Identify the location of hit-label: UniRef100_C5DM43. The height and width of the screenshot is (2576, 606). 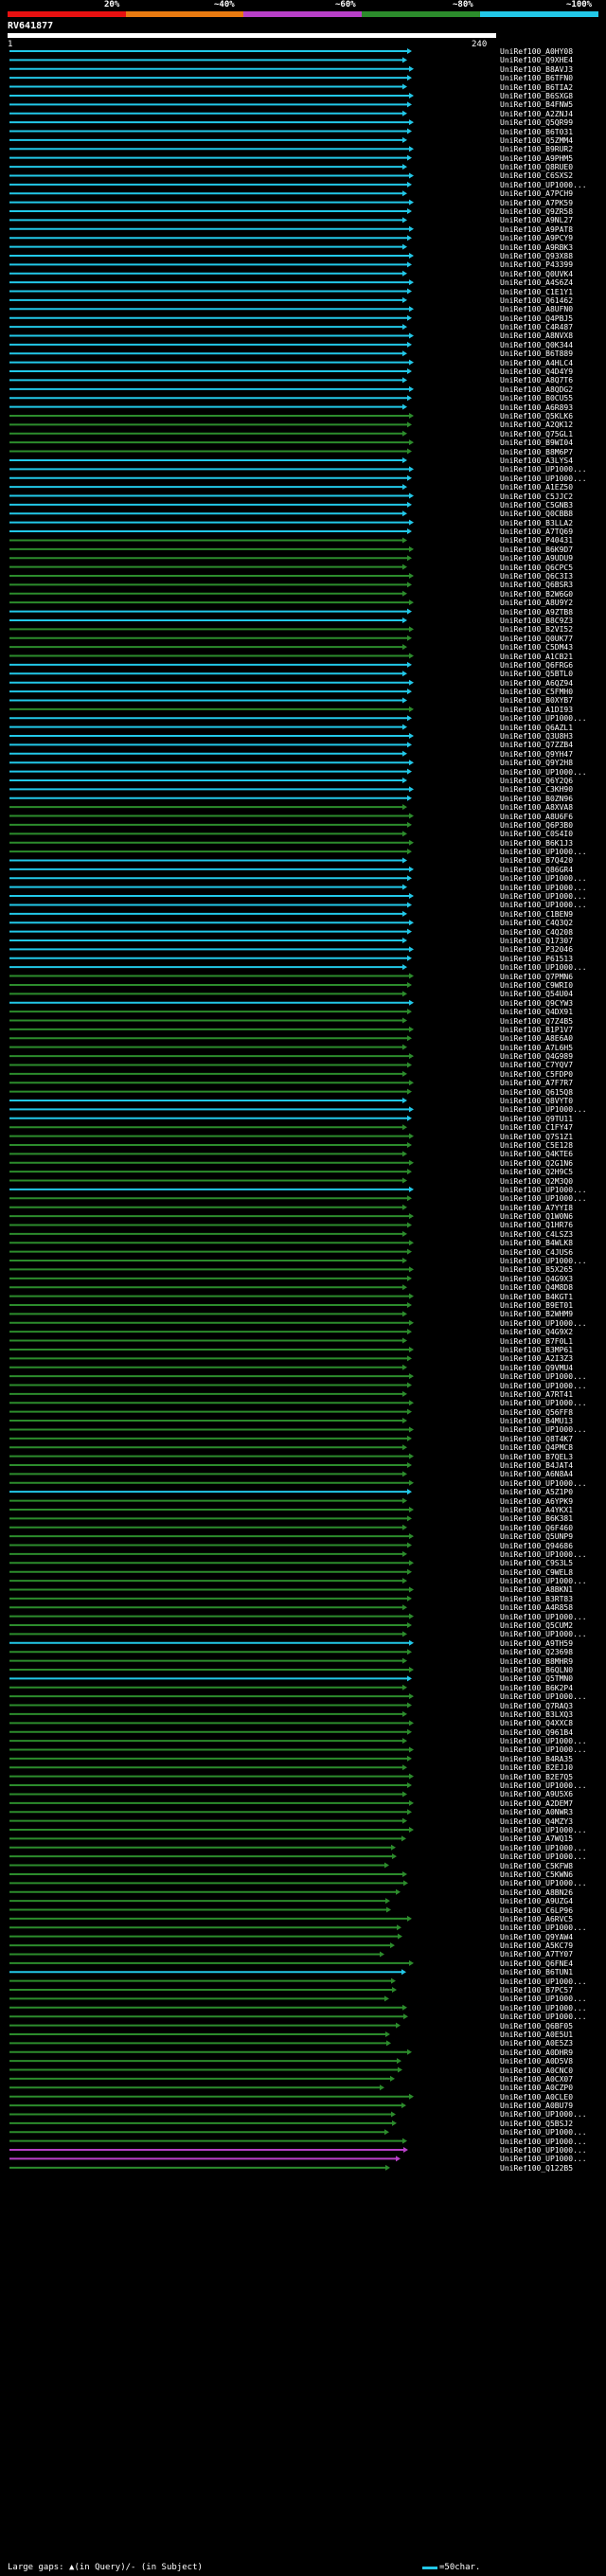
(537, 648).